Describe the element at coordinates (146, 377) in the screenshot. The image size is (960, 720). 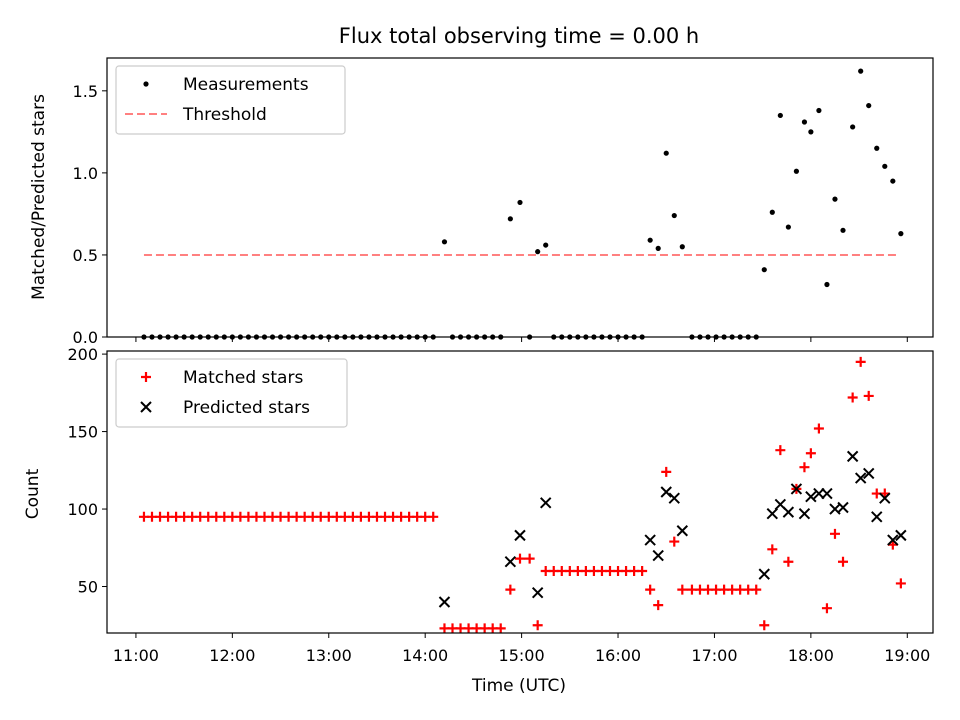
I see `legend-marker-matched` at that location.